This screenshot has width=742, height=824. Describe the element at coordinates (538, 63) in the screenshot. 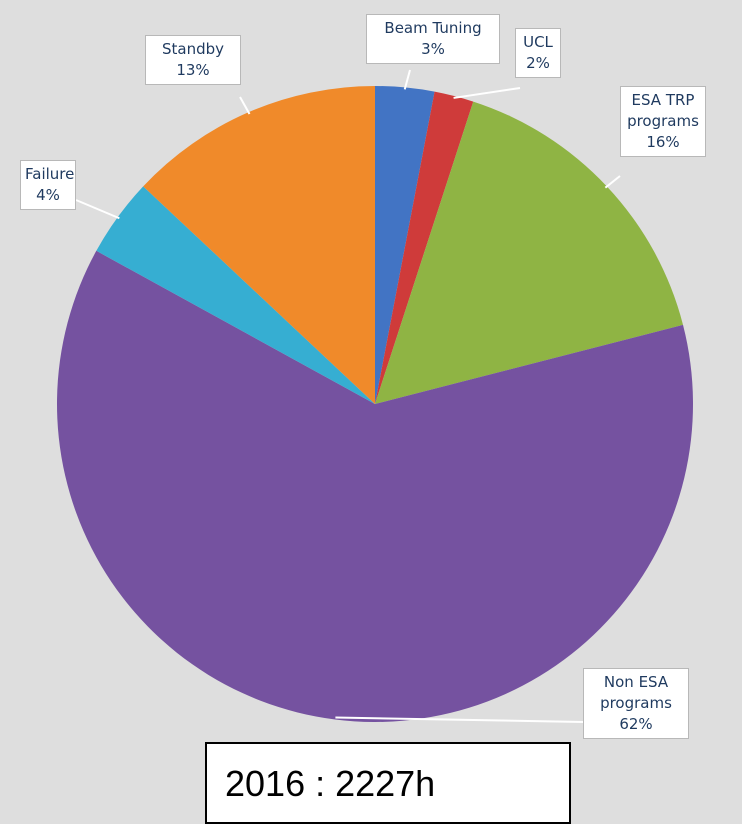

I see `value-label: 2%` at that location.